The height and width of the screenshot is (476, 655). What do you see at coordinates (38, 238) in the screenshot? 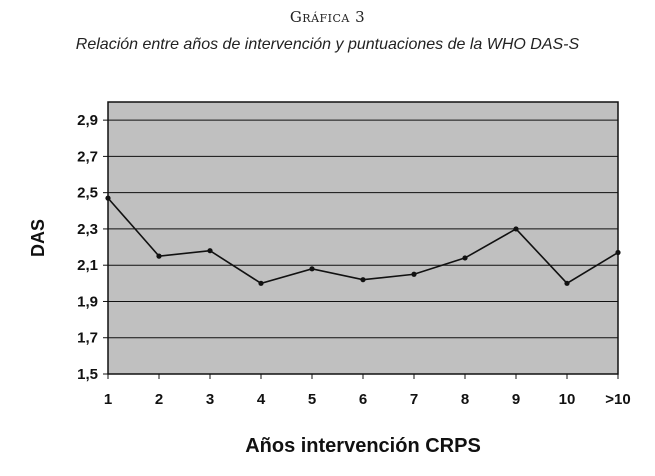
I see `y-axis-label: DAS` at bounding box center [38, 238].